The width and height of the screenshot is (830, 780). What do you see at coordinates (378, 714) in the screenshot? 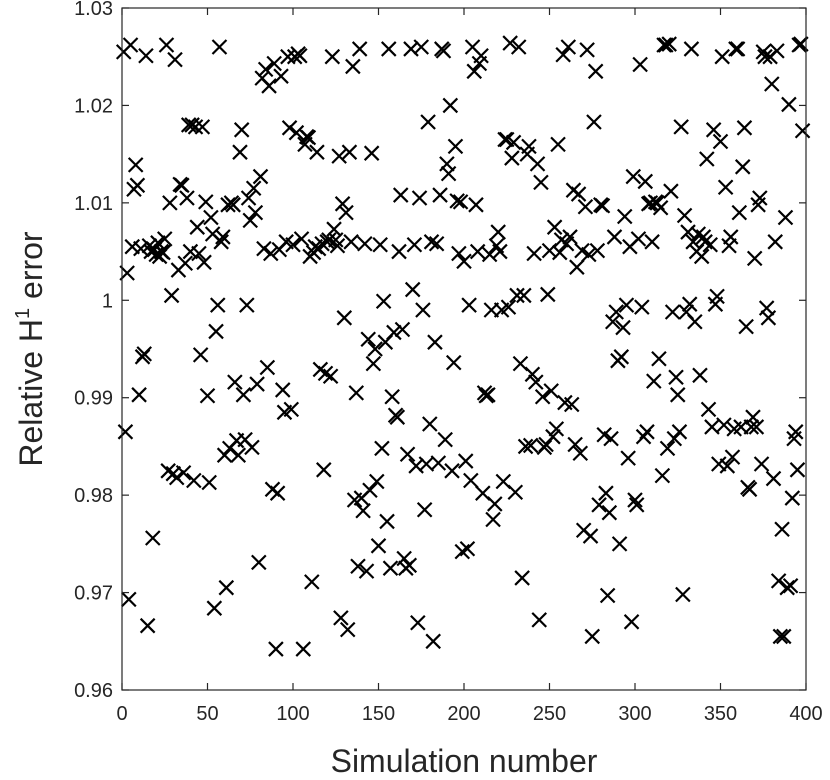
I see `x-tick-label: 150` at bounding box center [378, 714].